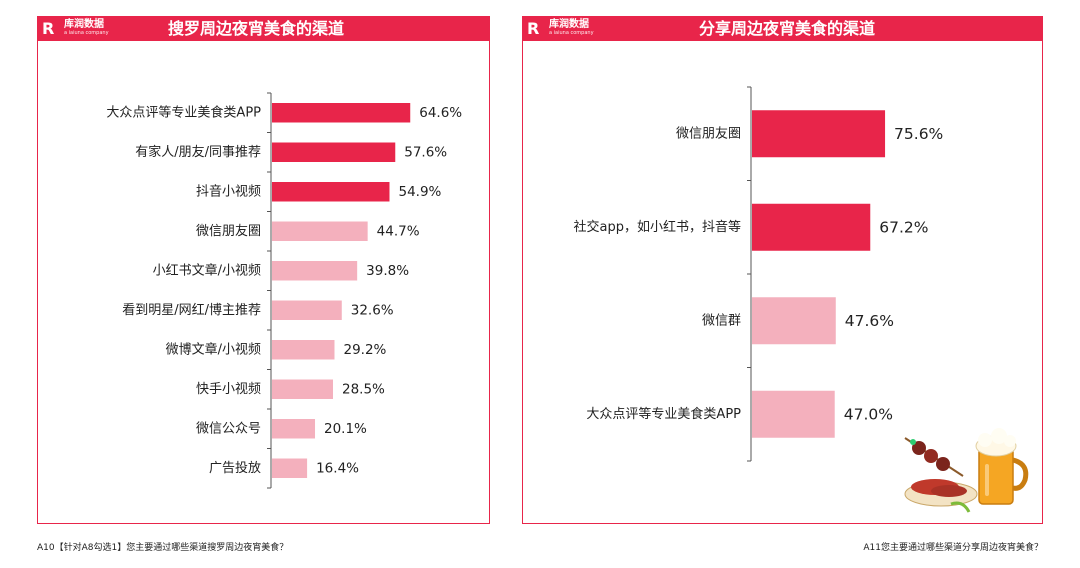 The width and height of the screenshot is (1080, 568). Describe the element at coordinates (419, 192) in the screenshot. I see `data-label: 54.9%` at that location.